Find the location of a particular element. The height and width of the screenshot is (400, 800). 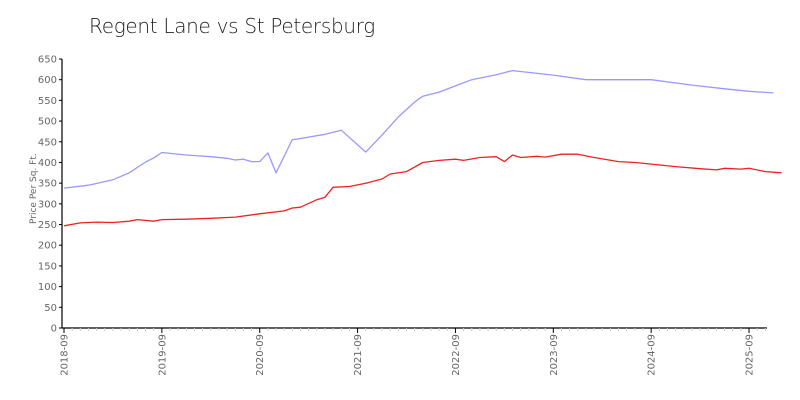

x-tick-label: 2022-09 is located at coordinates (456, 355).